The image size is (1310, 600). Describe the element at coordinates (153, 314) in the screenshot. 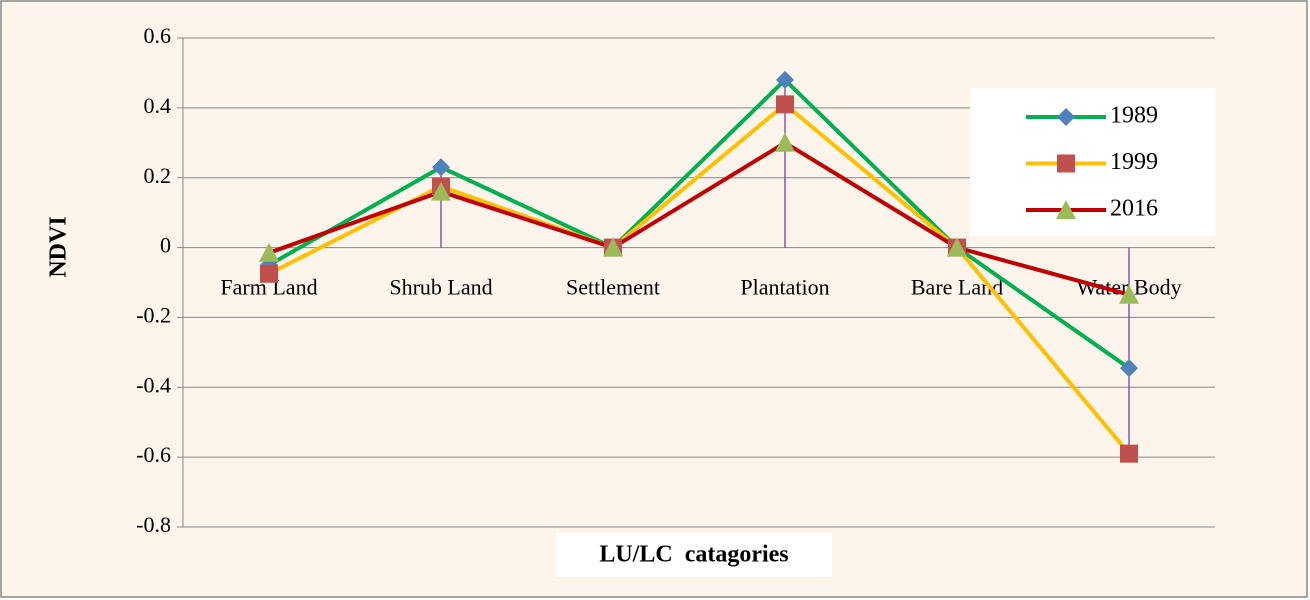

I see `y-tick-label: -0.2` at that location.